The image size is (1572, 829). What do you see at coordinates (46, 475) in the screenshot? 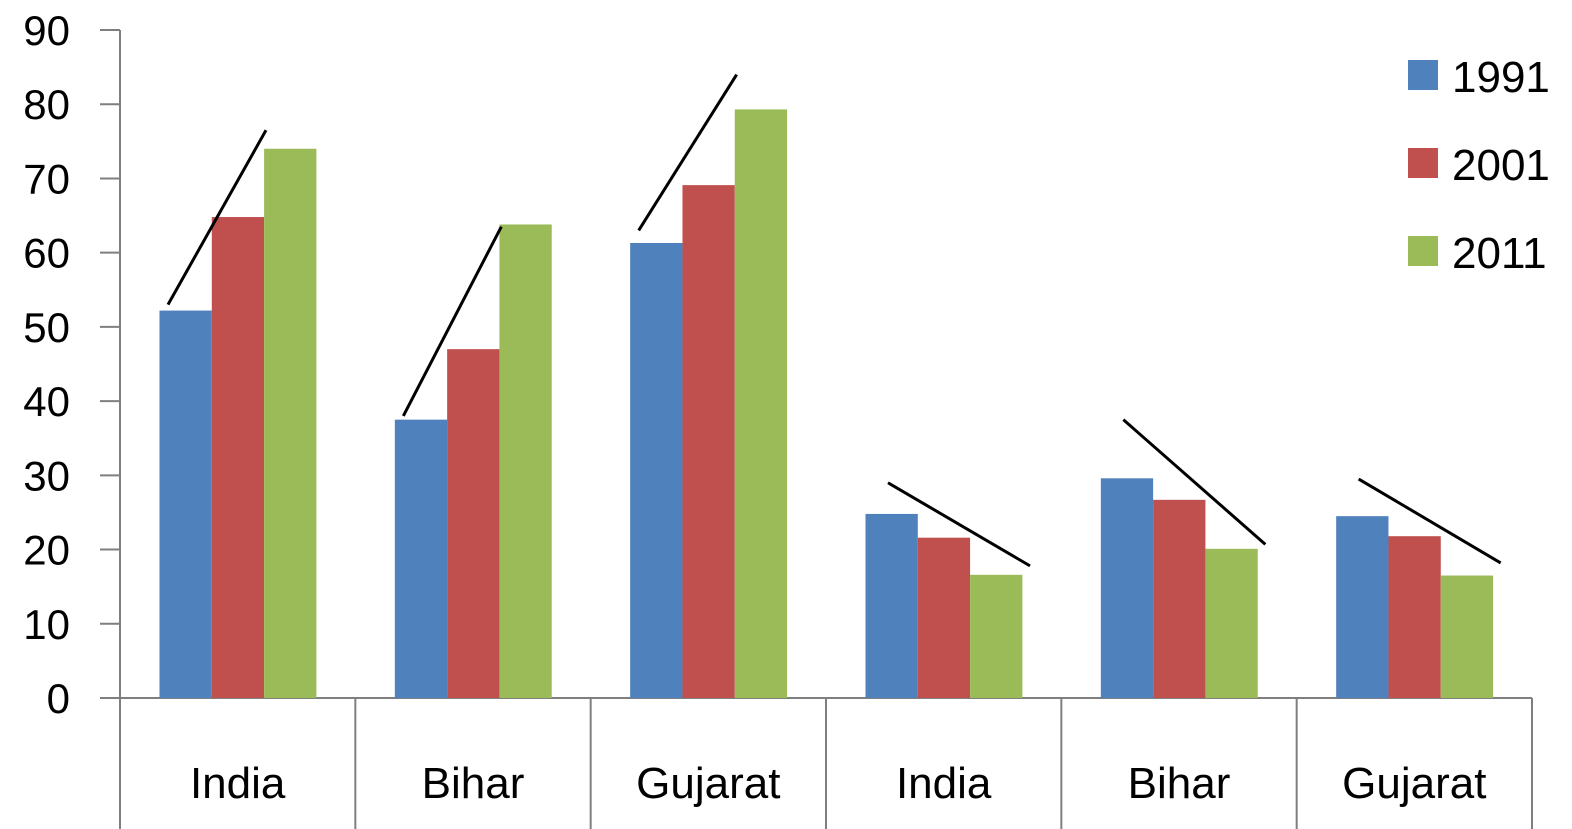
I see `y-tick-label: 30` at bounding box center [46, 475].